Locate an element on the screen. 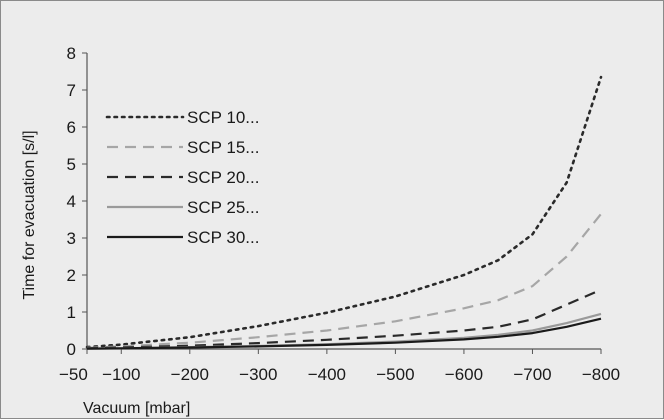 Image resolution: width=664 pixels, height=420 pixels. x-tick-label: −800 is located at coordinates (601, 374).